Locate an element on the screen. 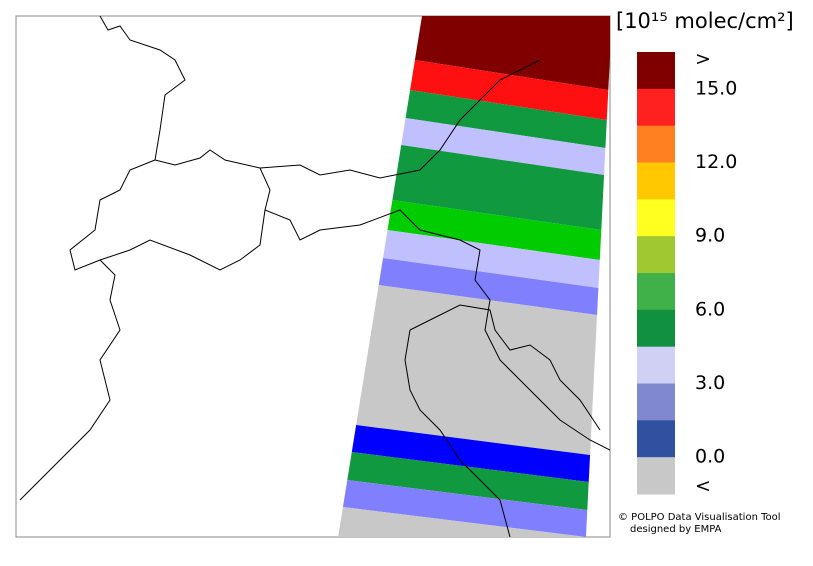 Image resolution: width=813 pixels, height=566 pixels. credit-line: © POLPO Data Visualisation Tool is located at coordinates (699, 517).